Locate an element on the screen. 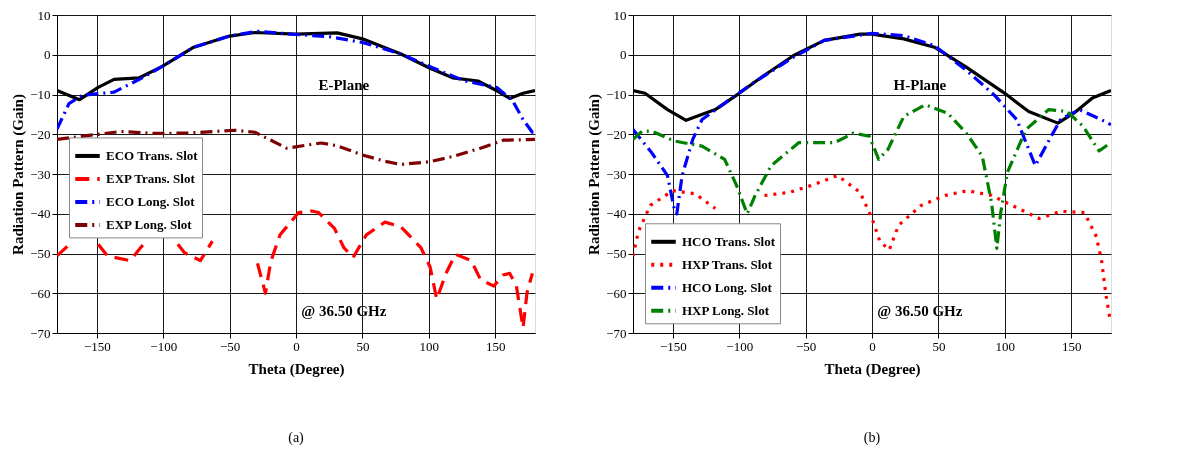 The width and height of the screenshot is (1189, 466). legend-label: HCO Trans. Slot is located at coordinates (729, 241).